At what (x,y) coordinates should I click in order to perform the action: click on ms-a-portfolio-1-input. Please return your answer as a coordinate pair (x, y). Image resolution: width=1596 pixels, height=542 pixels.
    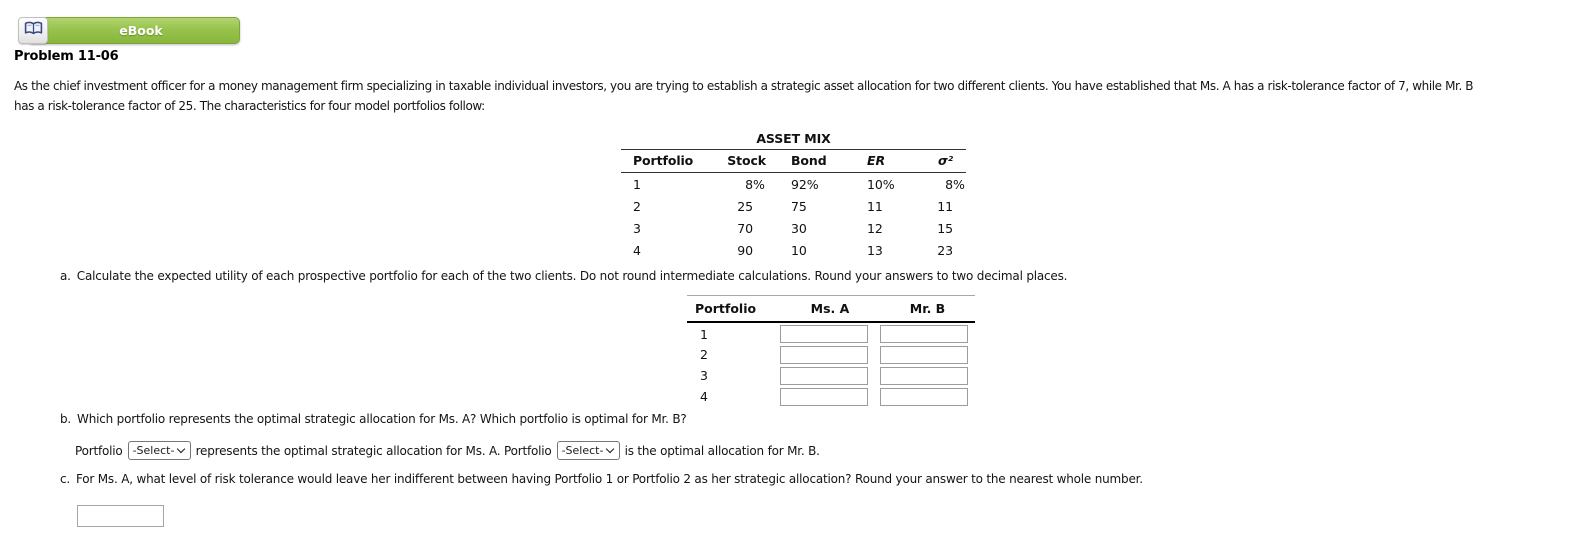
    Looking at the image, I should click on (824, 334).